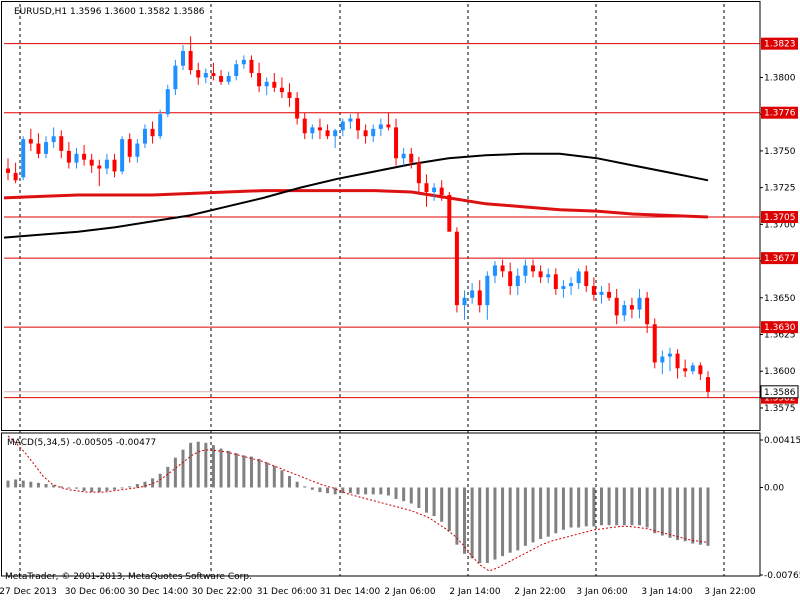 The width and height of the screenshot is (800, 600). What do you see at coordinates (780, 259) in the screenshot?
I see `level-price-tag-label: 1.3677` at bounding box center [780, 259].